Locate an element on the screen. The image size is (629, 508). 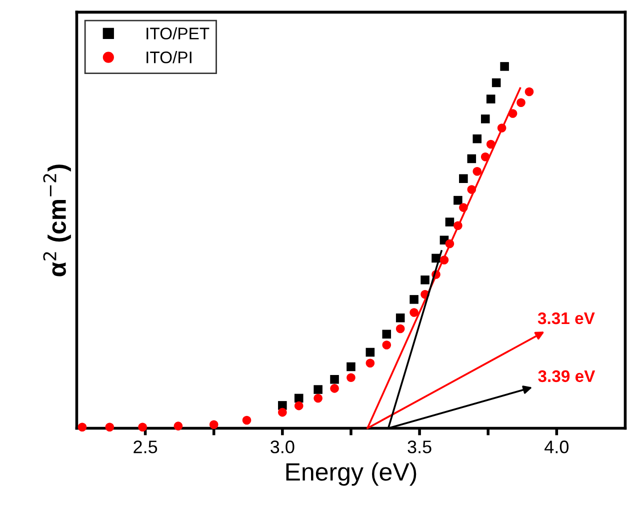
y-axis-title: α$^{2}$ (cm$^{−2}$) is located at coordinates (57, 220).